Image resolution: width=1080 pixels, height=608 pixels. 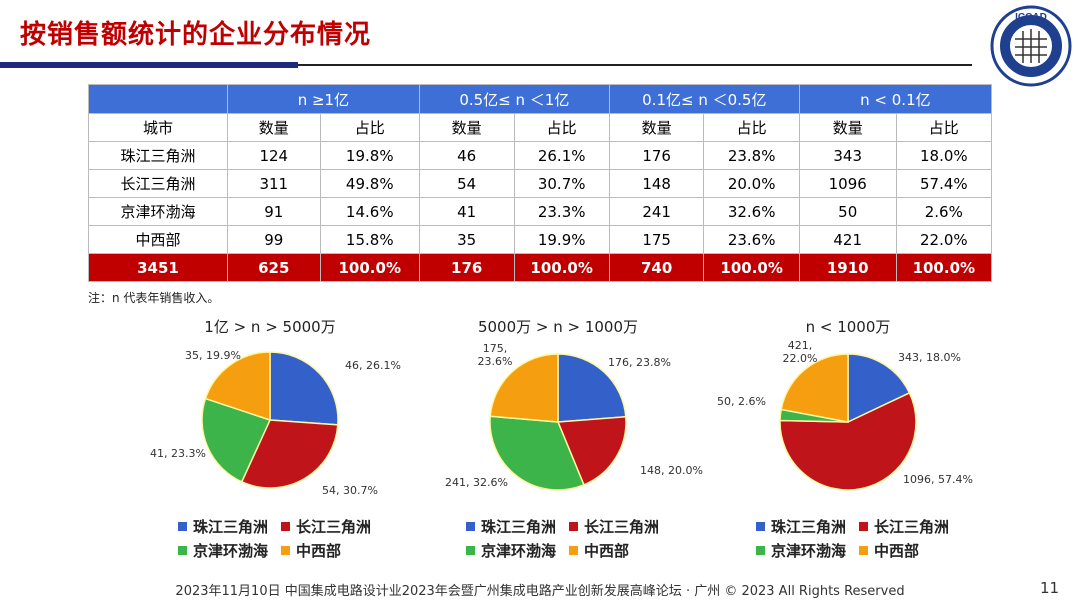 I want to click on iccad-logo: ICCAD, so click(x=1031, y=46).